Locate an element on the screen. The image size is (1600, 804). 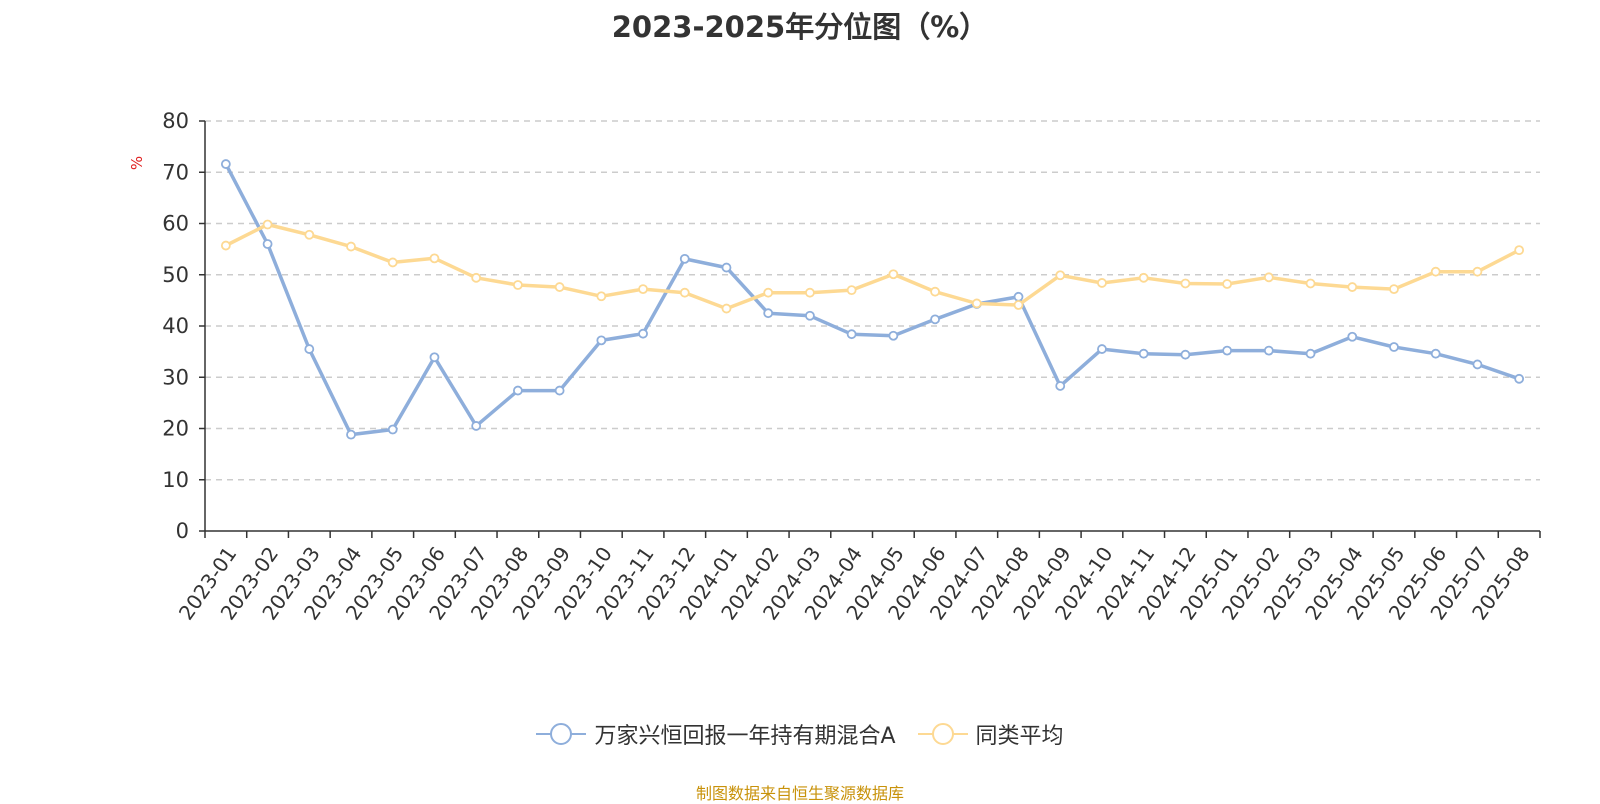
legend-item-series-1: 万家兴恒回报一年持有期混合A is located at coordinates (716, 734).